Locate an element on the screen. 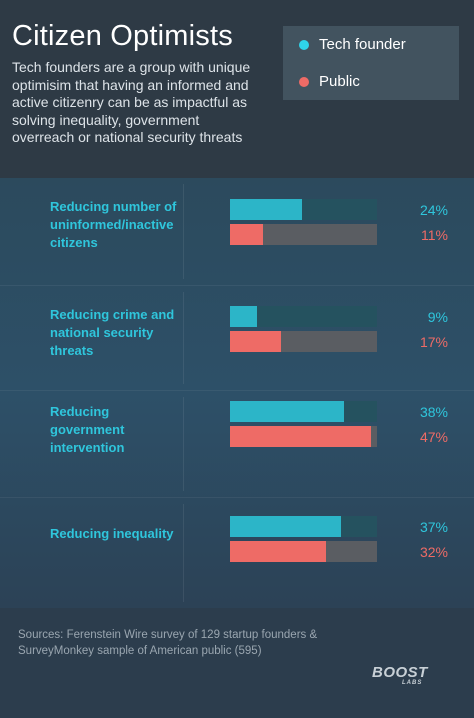 This screenshot has height=718, width=474. value-label-tech-founder: 24% is located at coordinates (433, 210).